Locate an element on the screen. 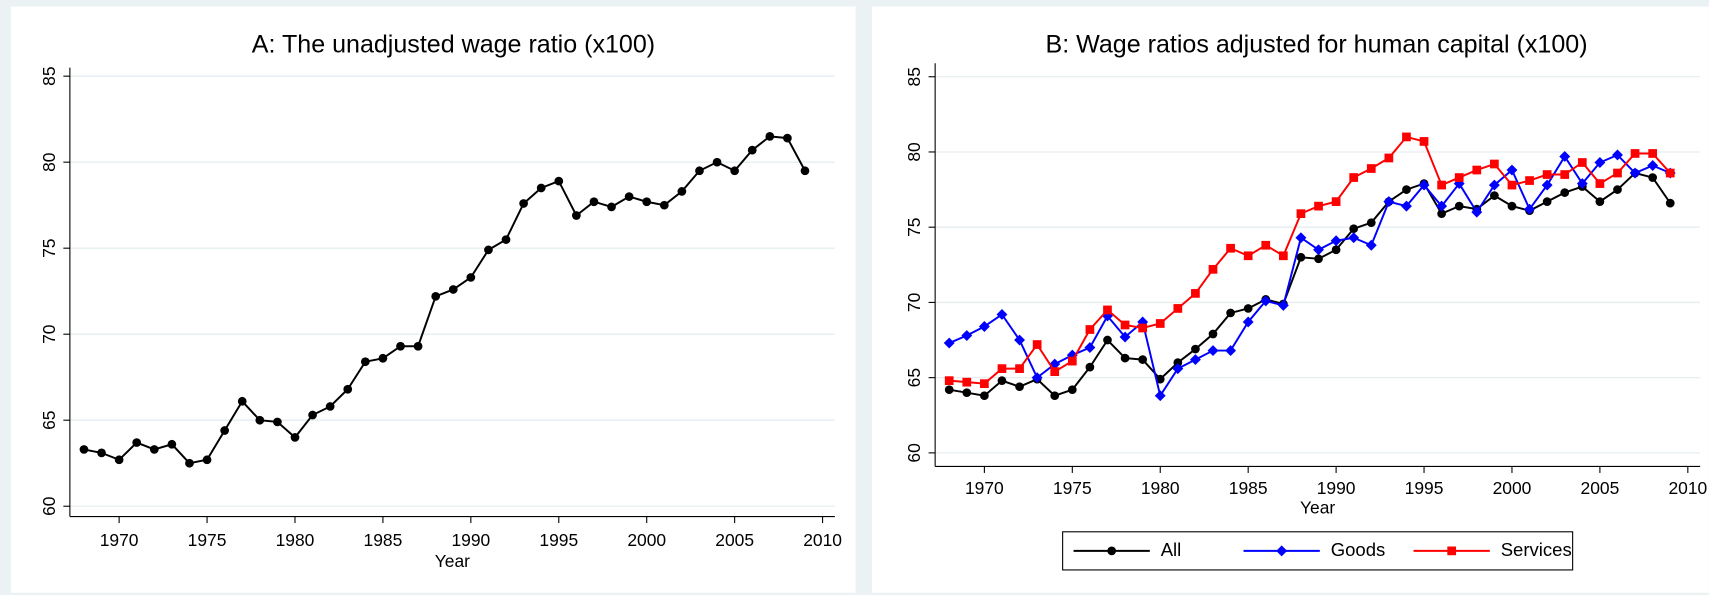 Image resolution: width=1709 pixels, height=595 pixels. x-tick-label: 1995 is located at coordinates (558, 540).